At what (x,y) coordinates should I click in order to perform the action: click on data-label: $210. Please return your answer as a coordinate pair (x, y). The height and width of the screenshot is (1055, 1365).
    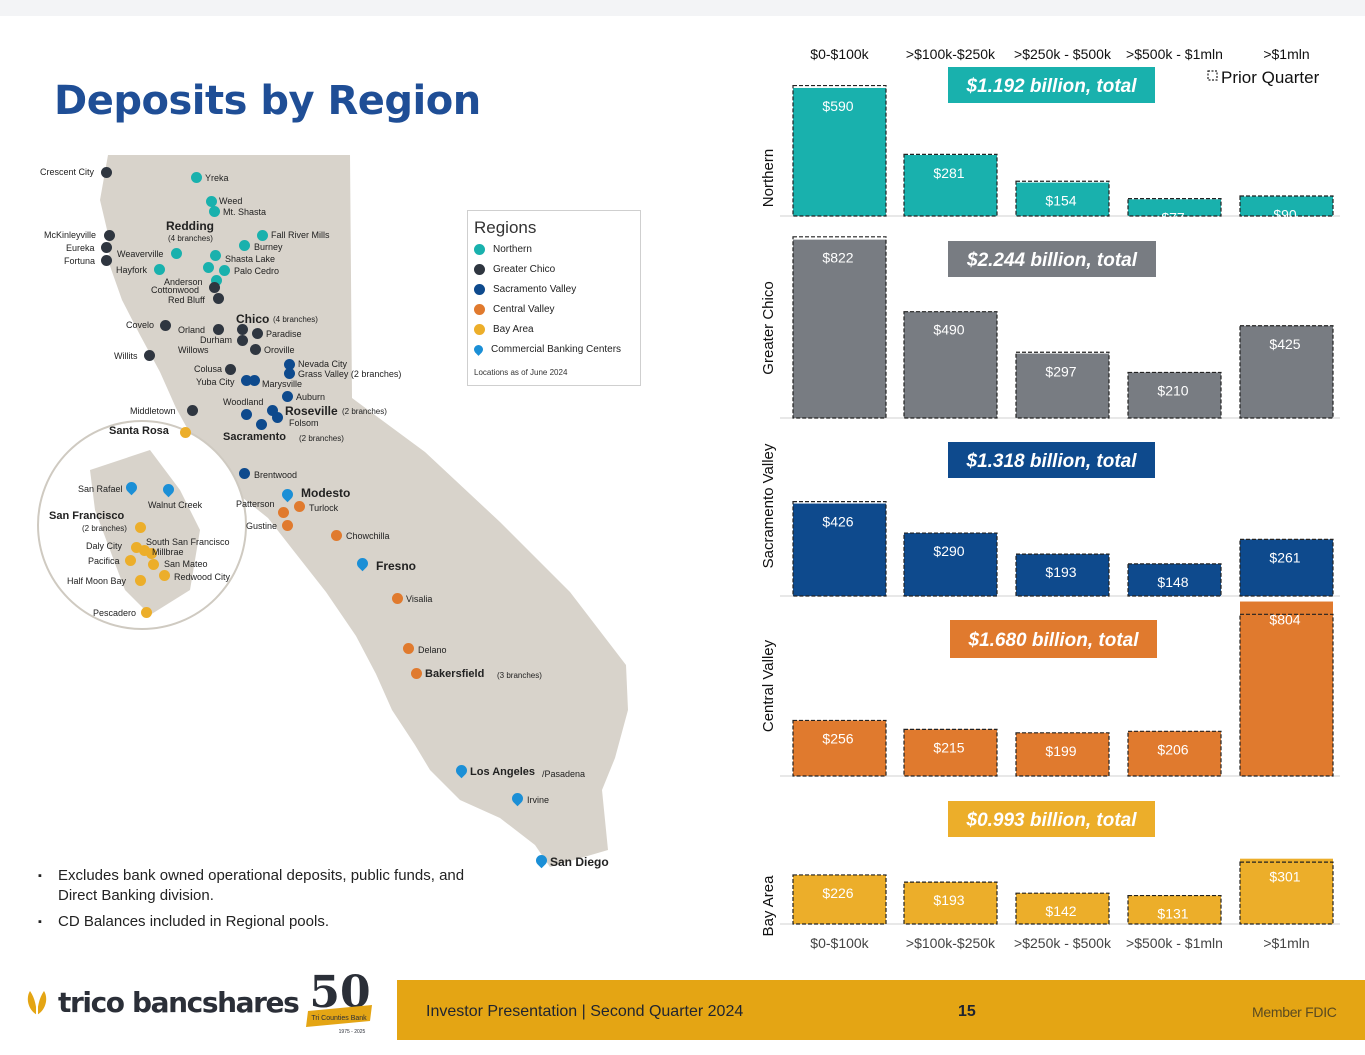
    Looking at the image, I should click on (1172, 390).